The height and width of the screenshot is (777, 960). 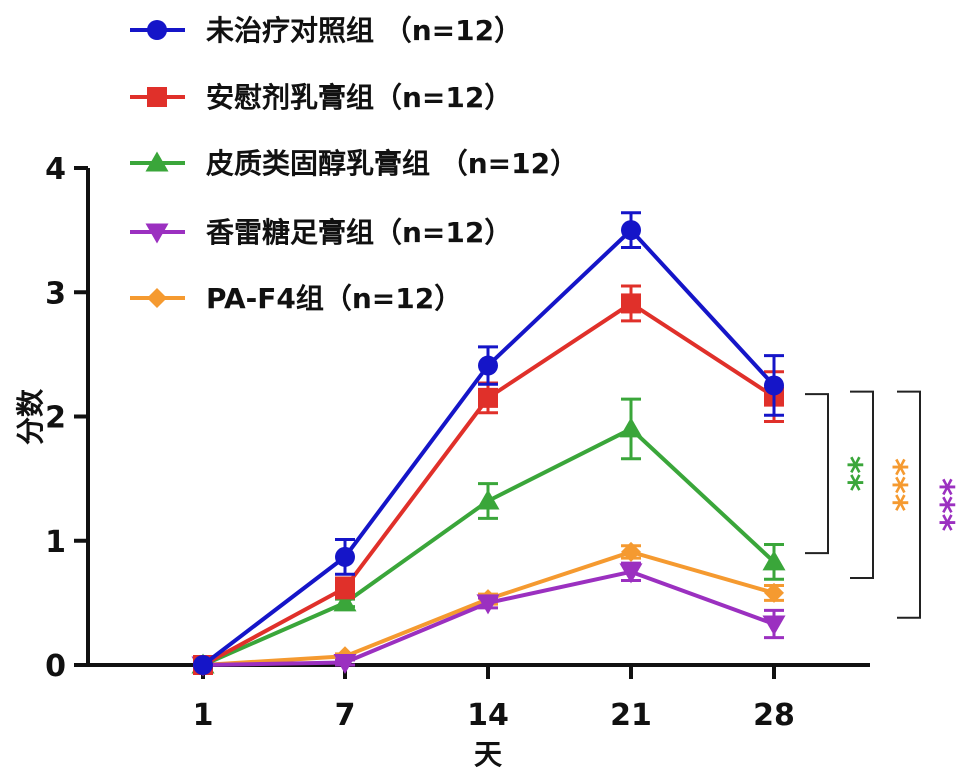 What do you see at coordinates (55, 418) in the screenshot?
I see `y-tick-label: 2` at bounding box center [55, 418].